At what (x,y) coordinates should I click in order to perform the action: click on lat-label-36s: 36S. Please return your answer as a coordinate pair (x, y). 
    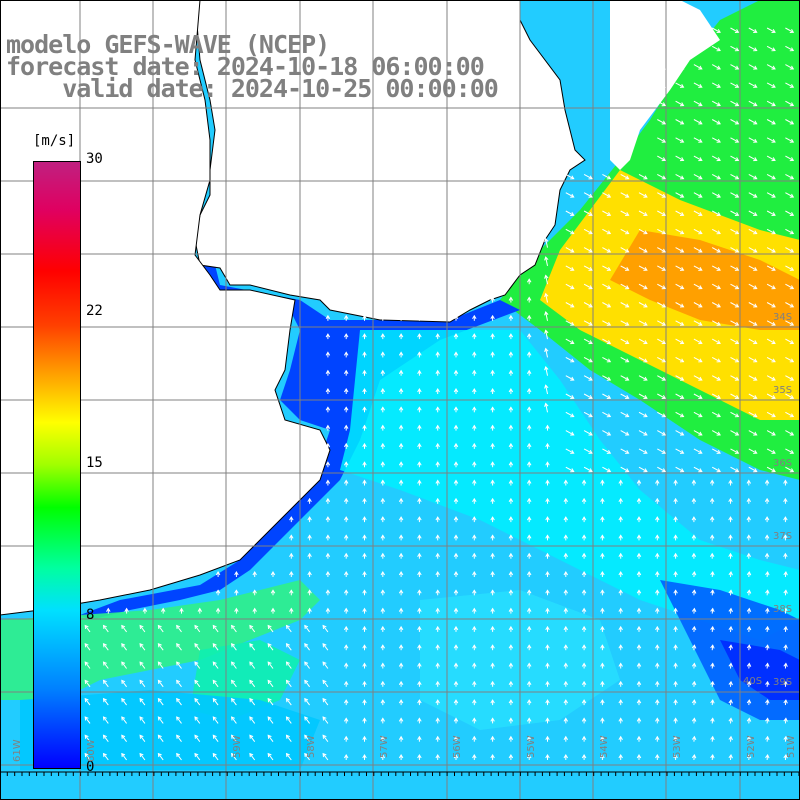
    Looking at the image, I should click on (783, 463).